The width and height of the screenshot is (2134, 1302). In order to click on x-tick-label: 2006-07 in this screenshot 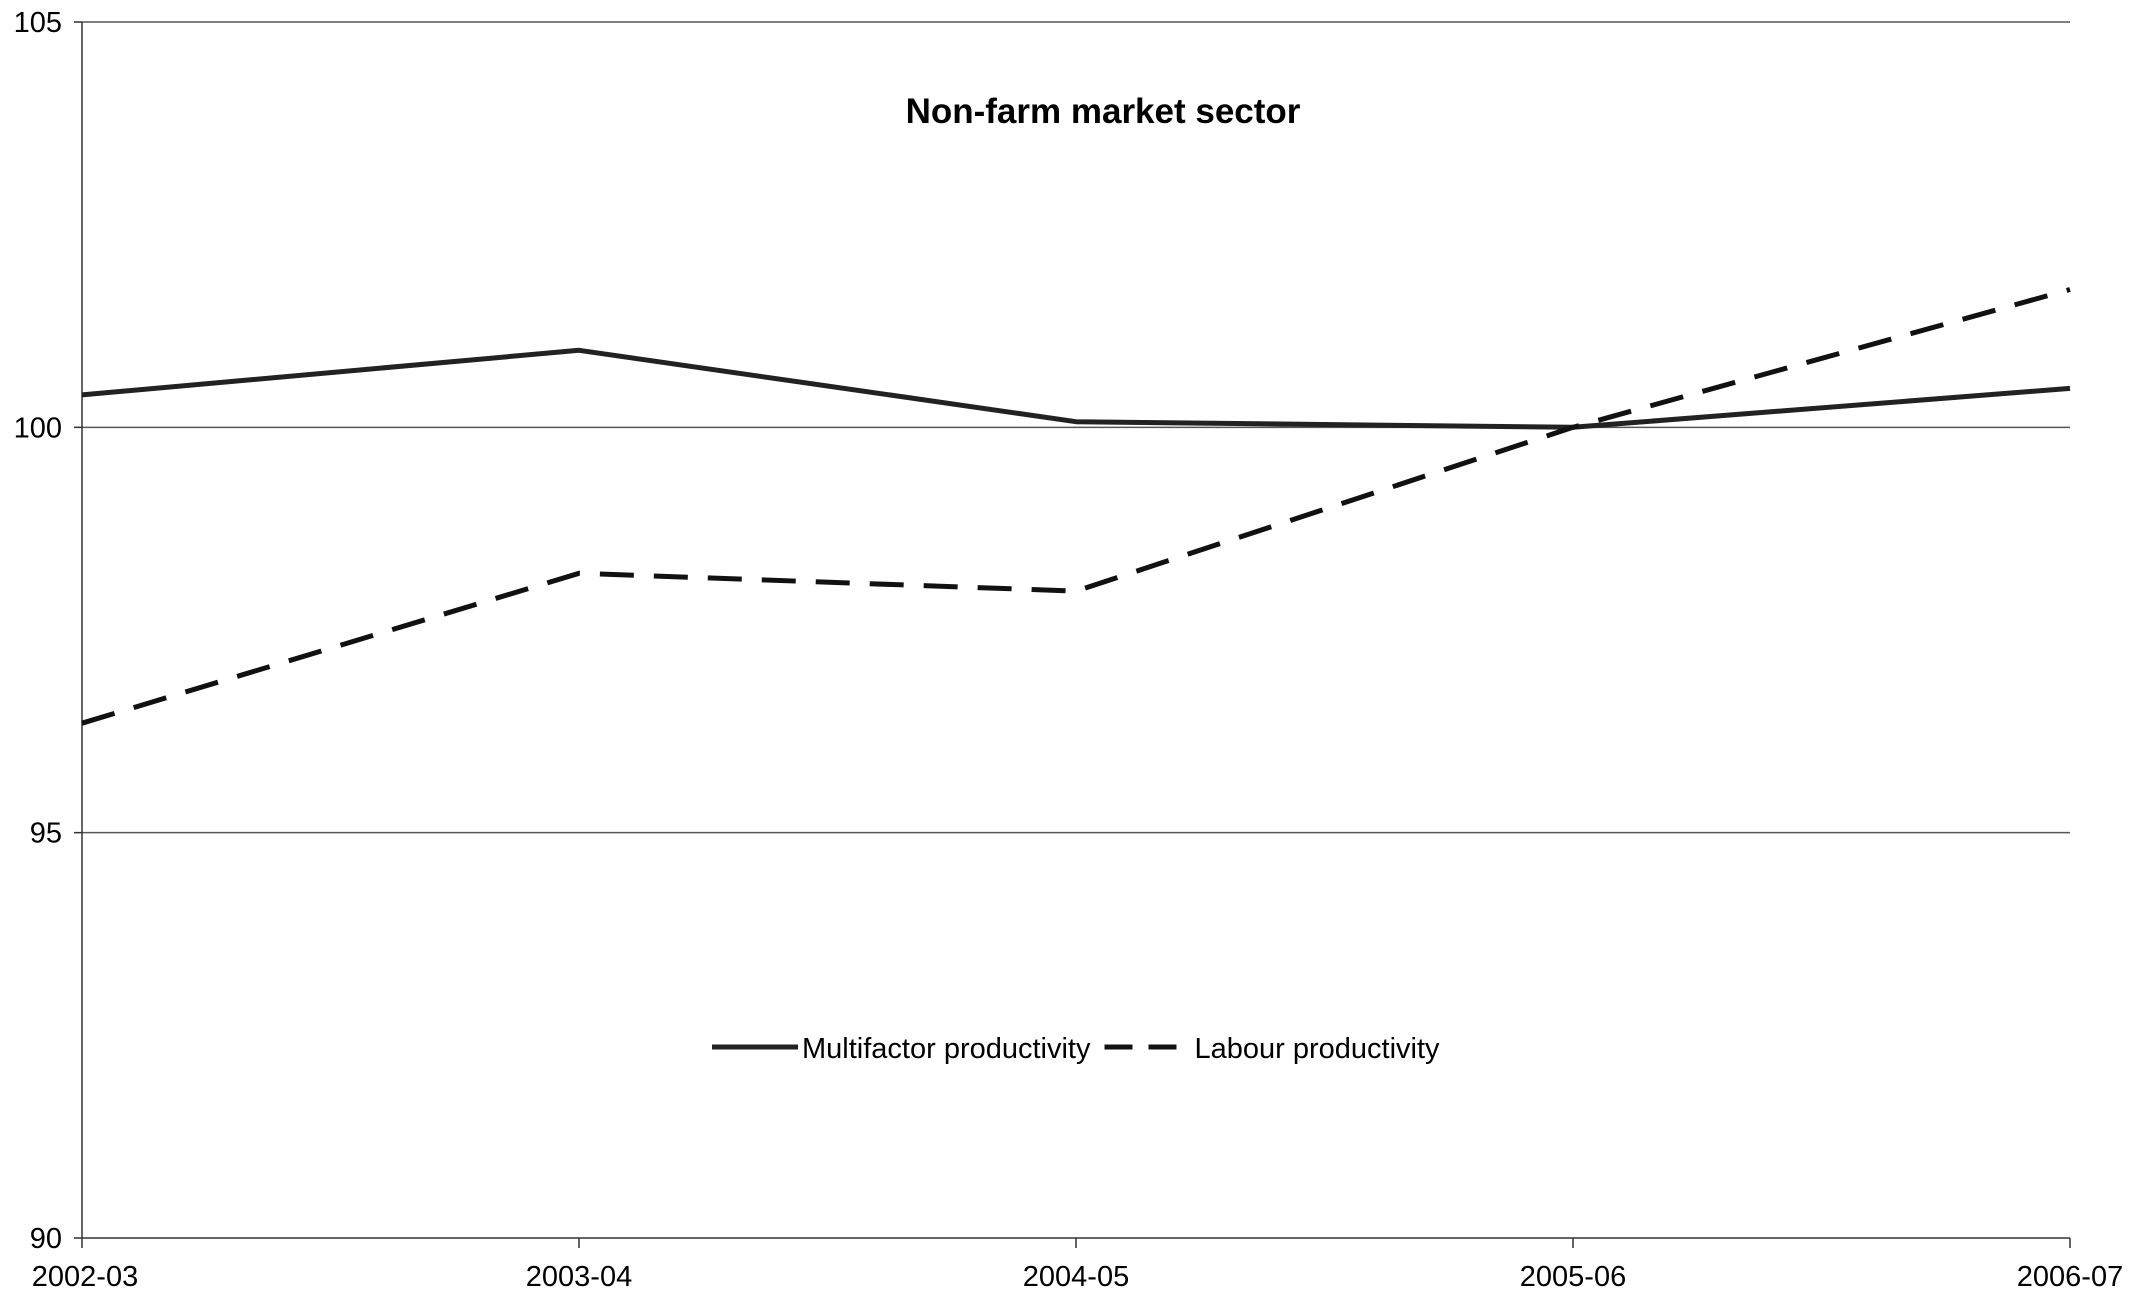, I will do `click(2070, 1277)`.